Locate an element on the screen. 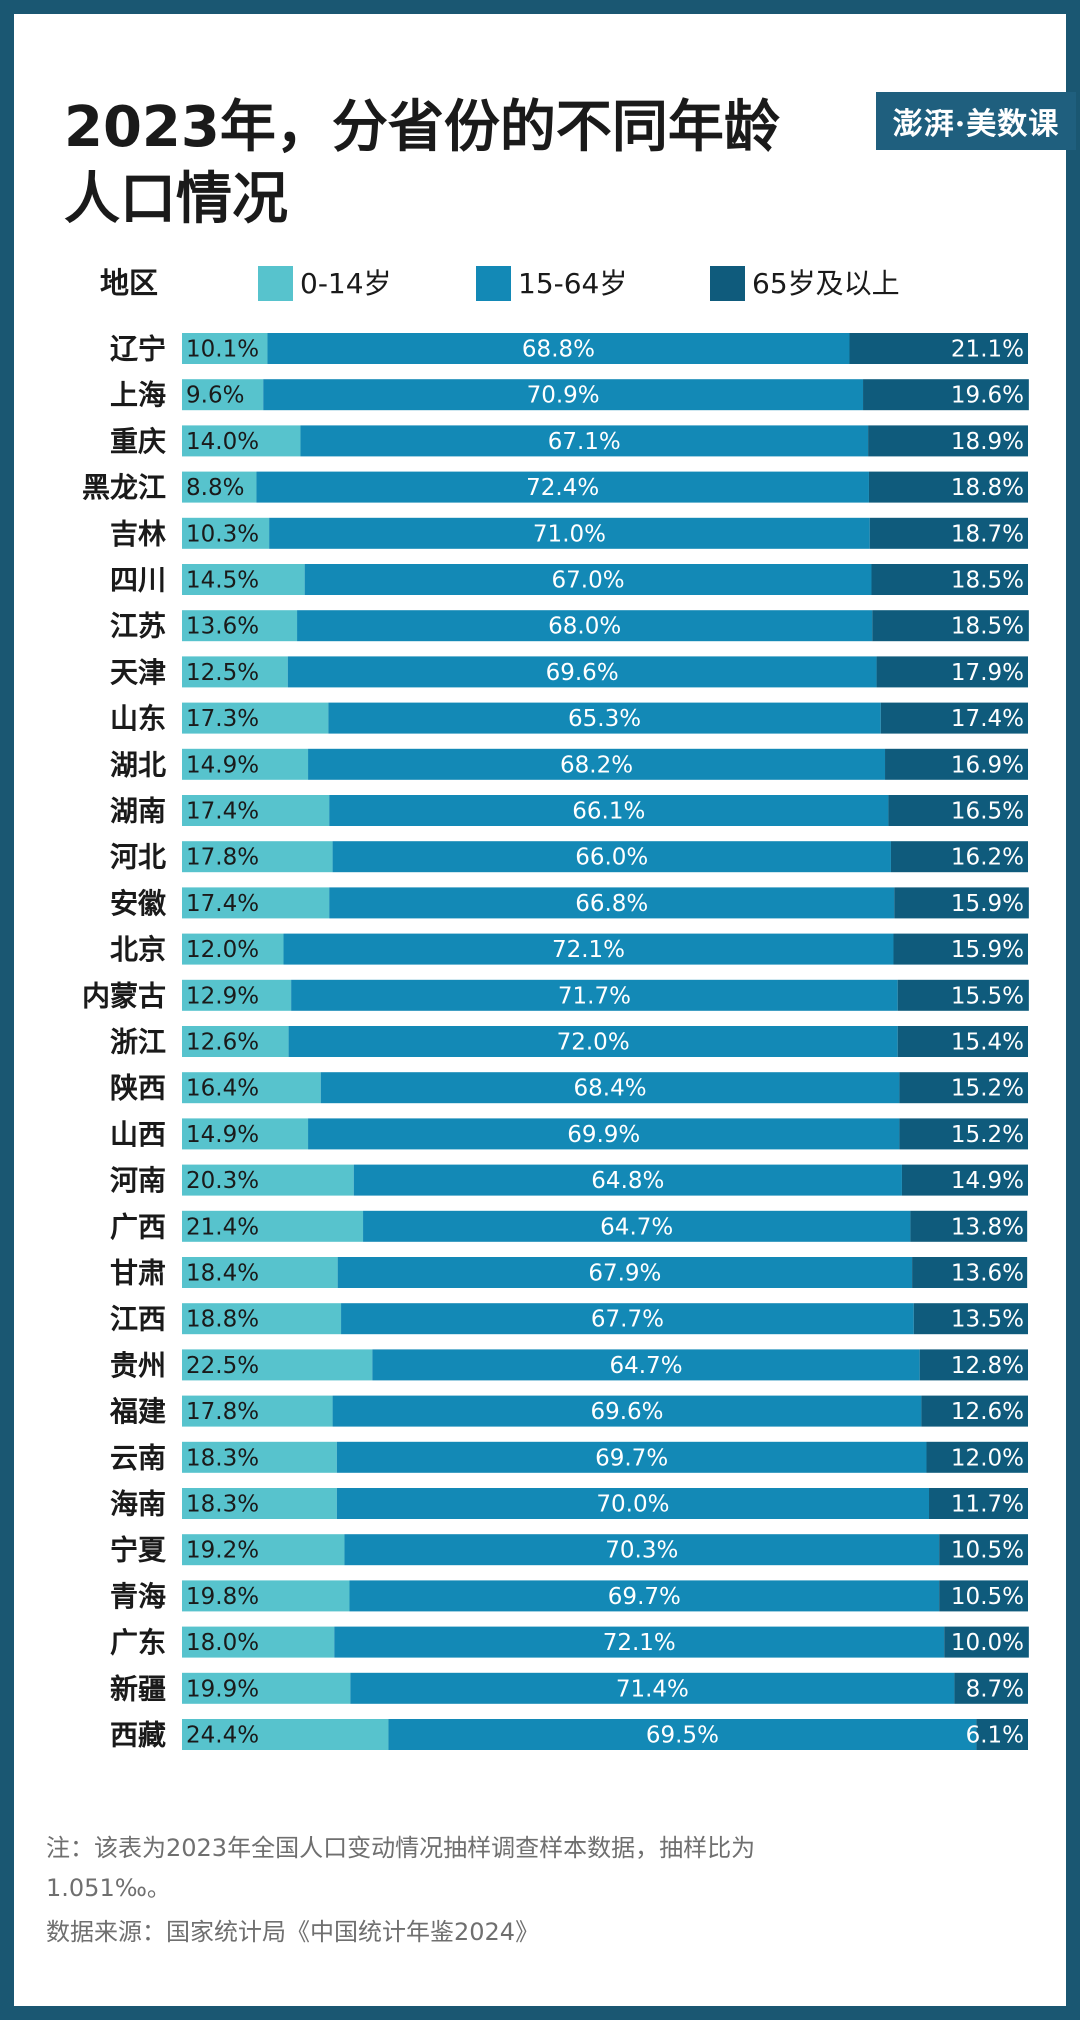  chart-title-line-1: 2023年，分省份的不同年龄 is located at coordinates (422, 127).